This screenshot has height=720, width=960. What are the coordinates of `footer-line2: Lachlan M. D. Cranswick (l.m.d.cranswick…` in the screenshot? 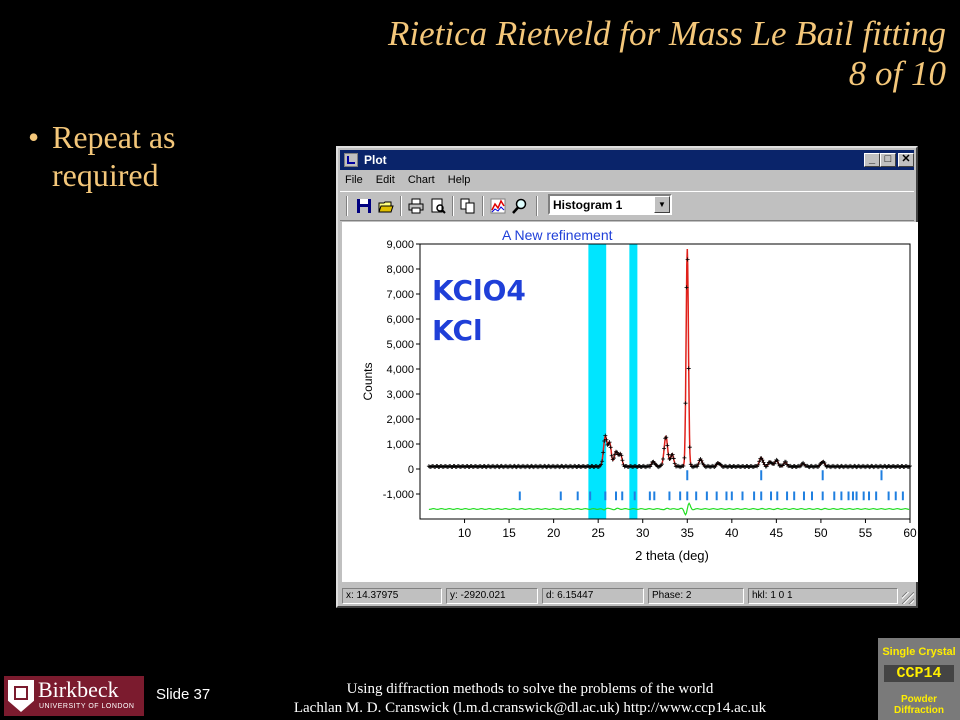 It's located at (530, 708).